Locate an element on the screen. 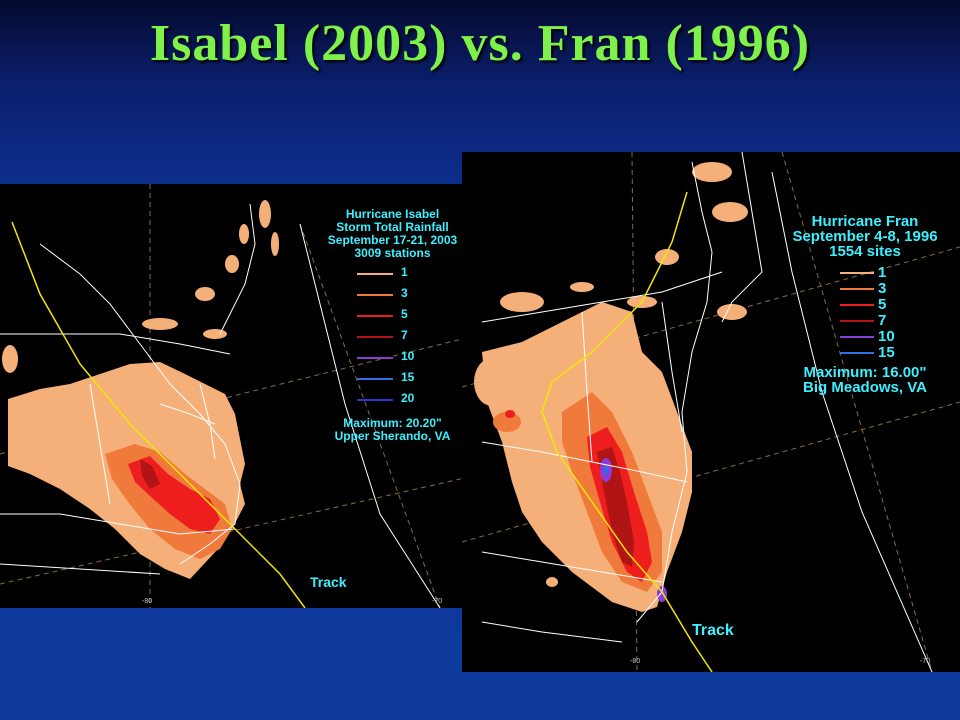 The height and width of the screenshot is (720, 960). legend-maximum: Maximum: 16.00" is located at coordinates (865, 372).